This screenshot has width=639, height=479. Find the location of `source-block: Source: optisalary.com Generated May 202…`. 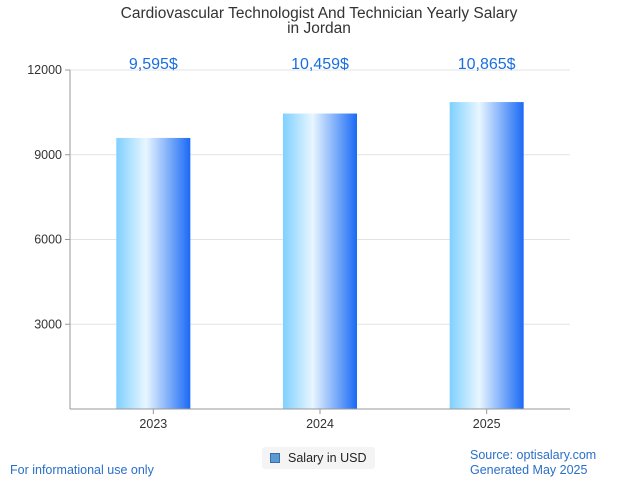

source-block: Source: optisalary.com Generated May 202… is located at coordinates (533, 463).